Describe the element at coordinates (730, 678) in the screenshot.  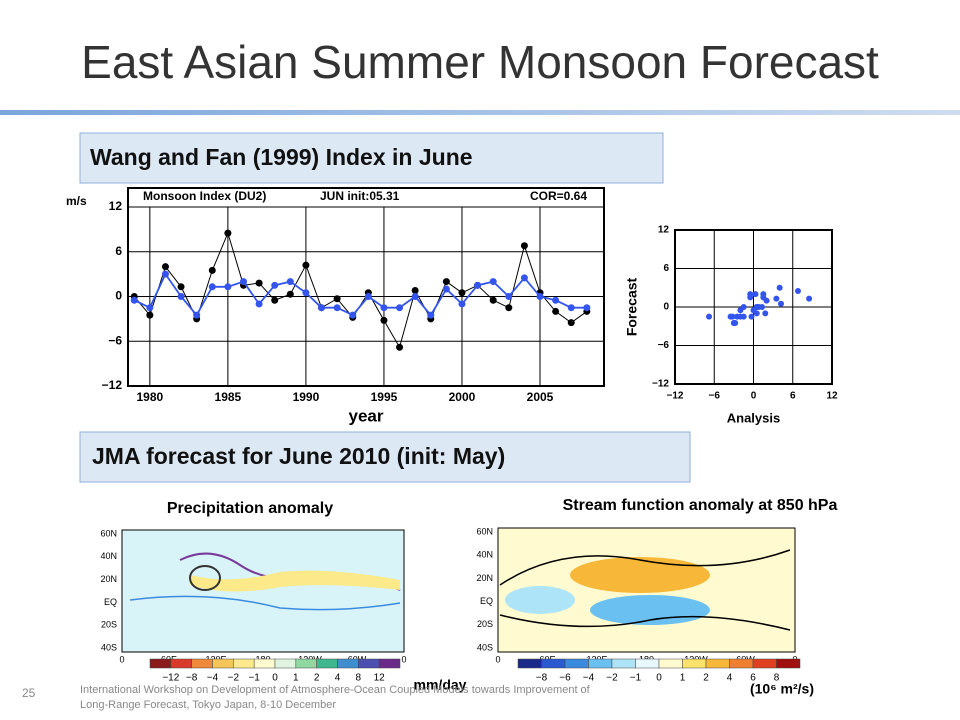
I see `colorbar-label: 4` at that location.